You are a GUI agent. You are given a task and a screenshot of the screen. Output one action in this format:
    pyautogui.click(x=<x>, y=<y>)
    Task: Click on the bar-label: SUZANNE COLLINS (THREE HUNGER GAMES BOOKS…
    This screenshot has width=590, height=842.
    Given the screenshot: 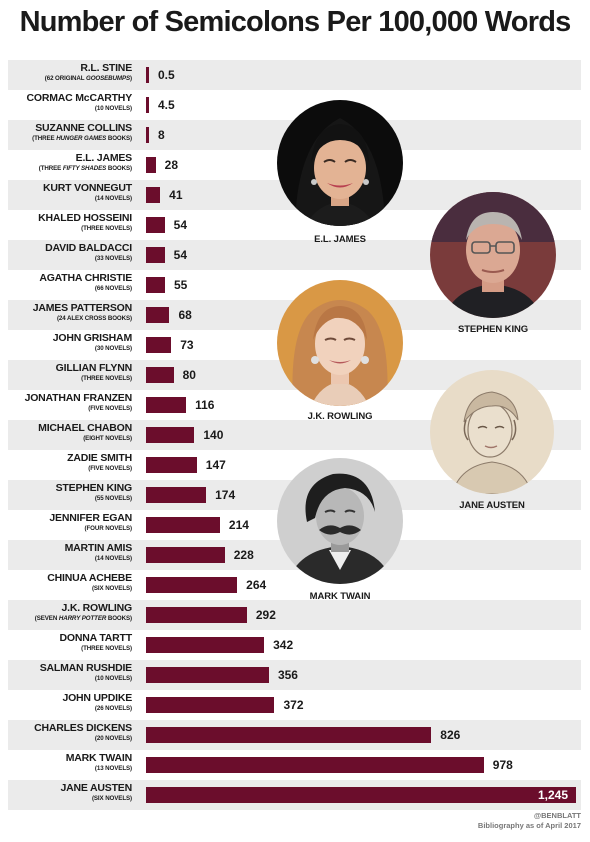 What is the action you would take?
    pyautogui.click(x=70, y=132)
    